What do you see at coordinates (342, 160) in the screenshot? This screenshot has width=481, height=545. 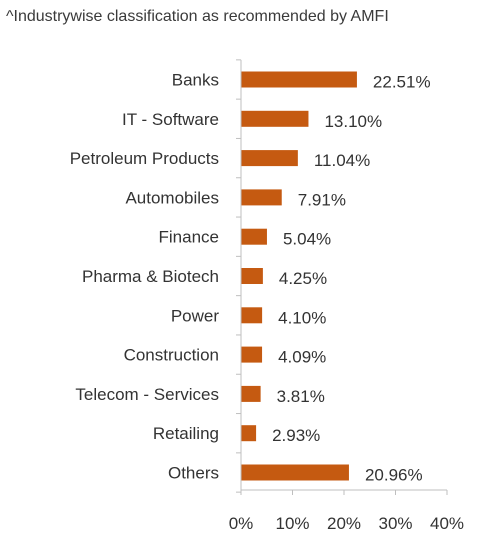 I see `data-label-petroleum-products: 11.04%` at bounding box center [342, 160].